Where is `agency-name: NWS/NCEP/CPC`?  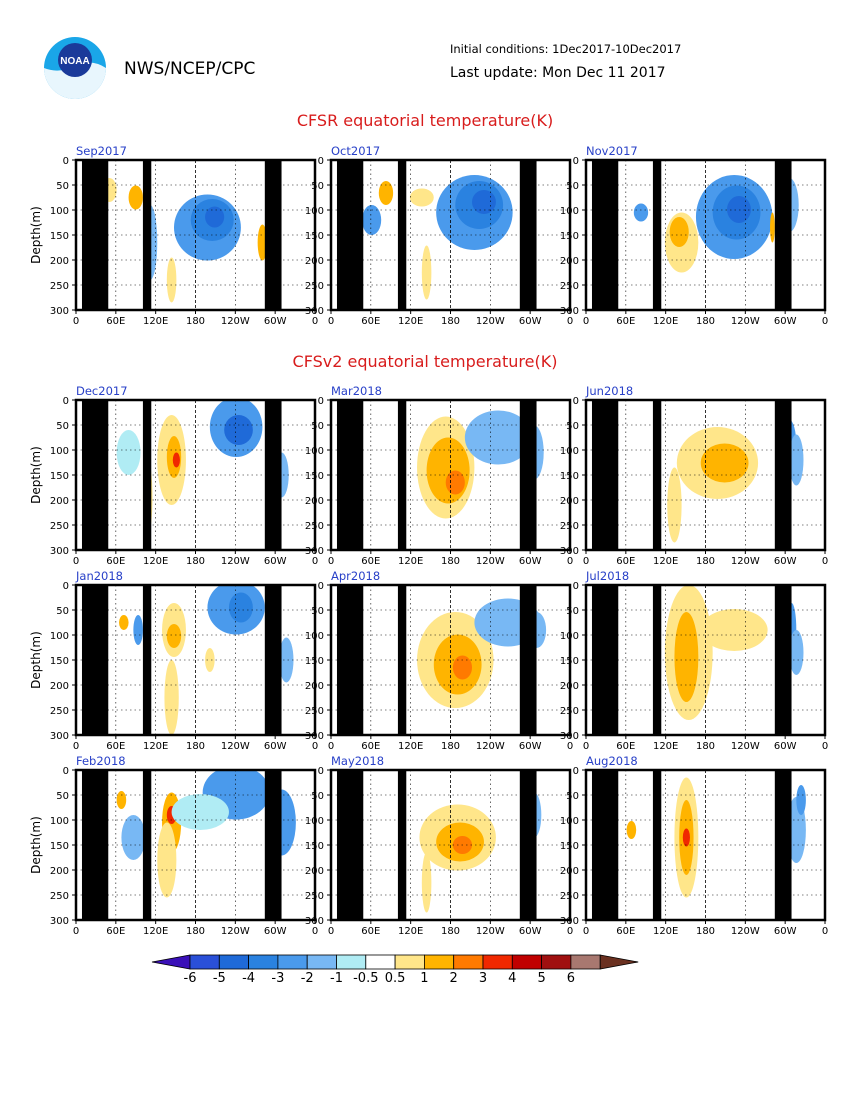
agency-name: NWS/NCEP/CPC is located at coordinates (190, 69).